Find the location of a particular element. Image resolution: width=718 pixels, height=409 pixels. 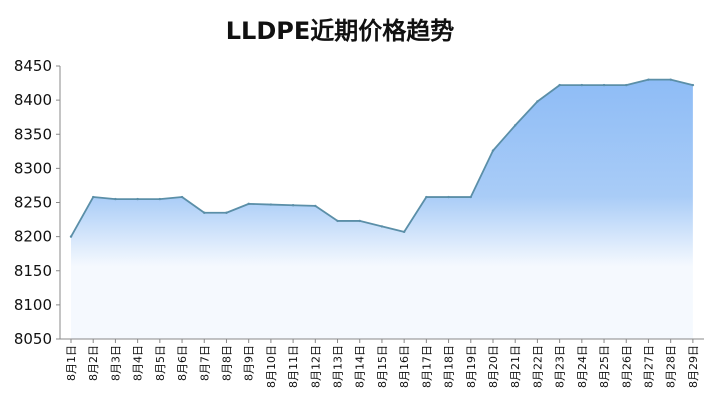

y-tick-label: 8050 is located at coordinates (33, 339).